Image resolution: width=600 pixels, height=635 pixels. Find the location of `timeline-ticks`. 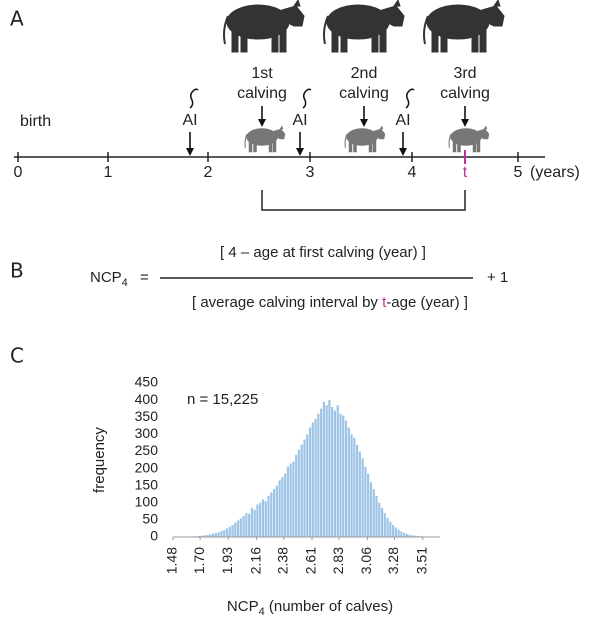

timeline-ticks is located at coordinates (268, 157).